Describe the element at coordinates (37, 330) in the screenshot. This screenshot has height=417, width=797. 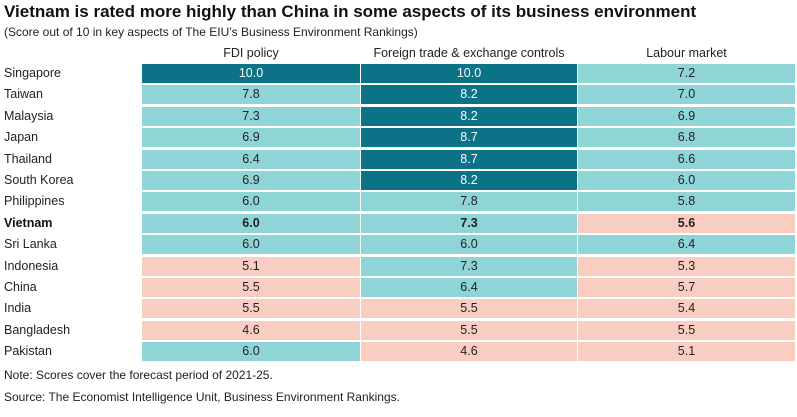
I see `row-label-bangladesh: Bangladesh` at that location.